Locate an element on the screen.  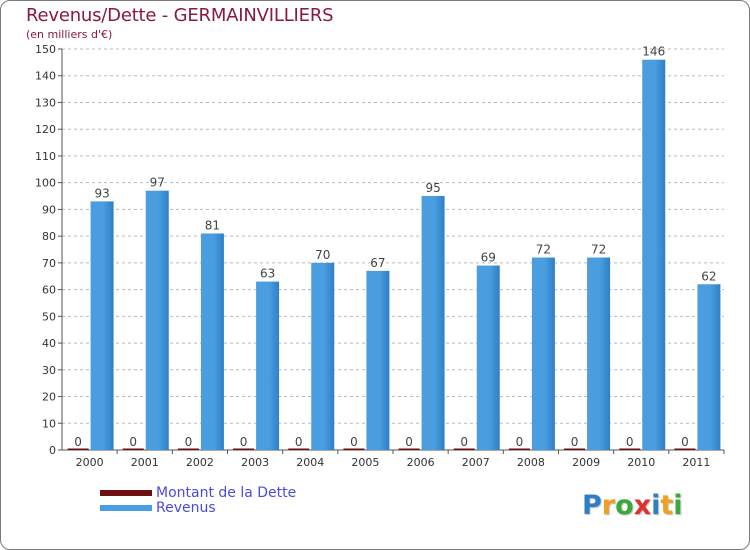
proxiti-logo: Proxiti is located at coordinates (632, 505).